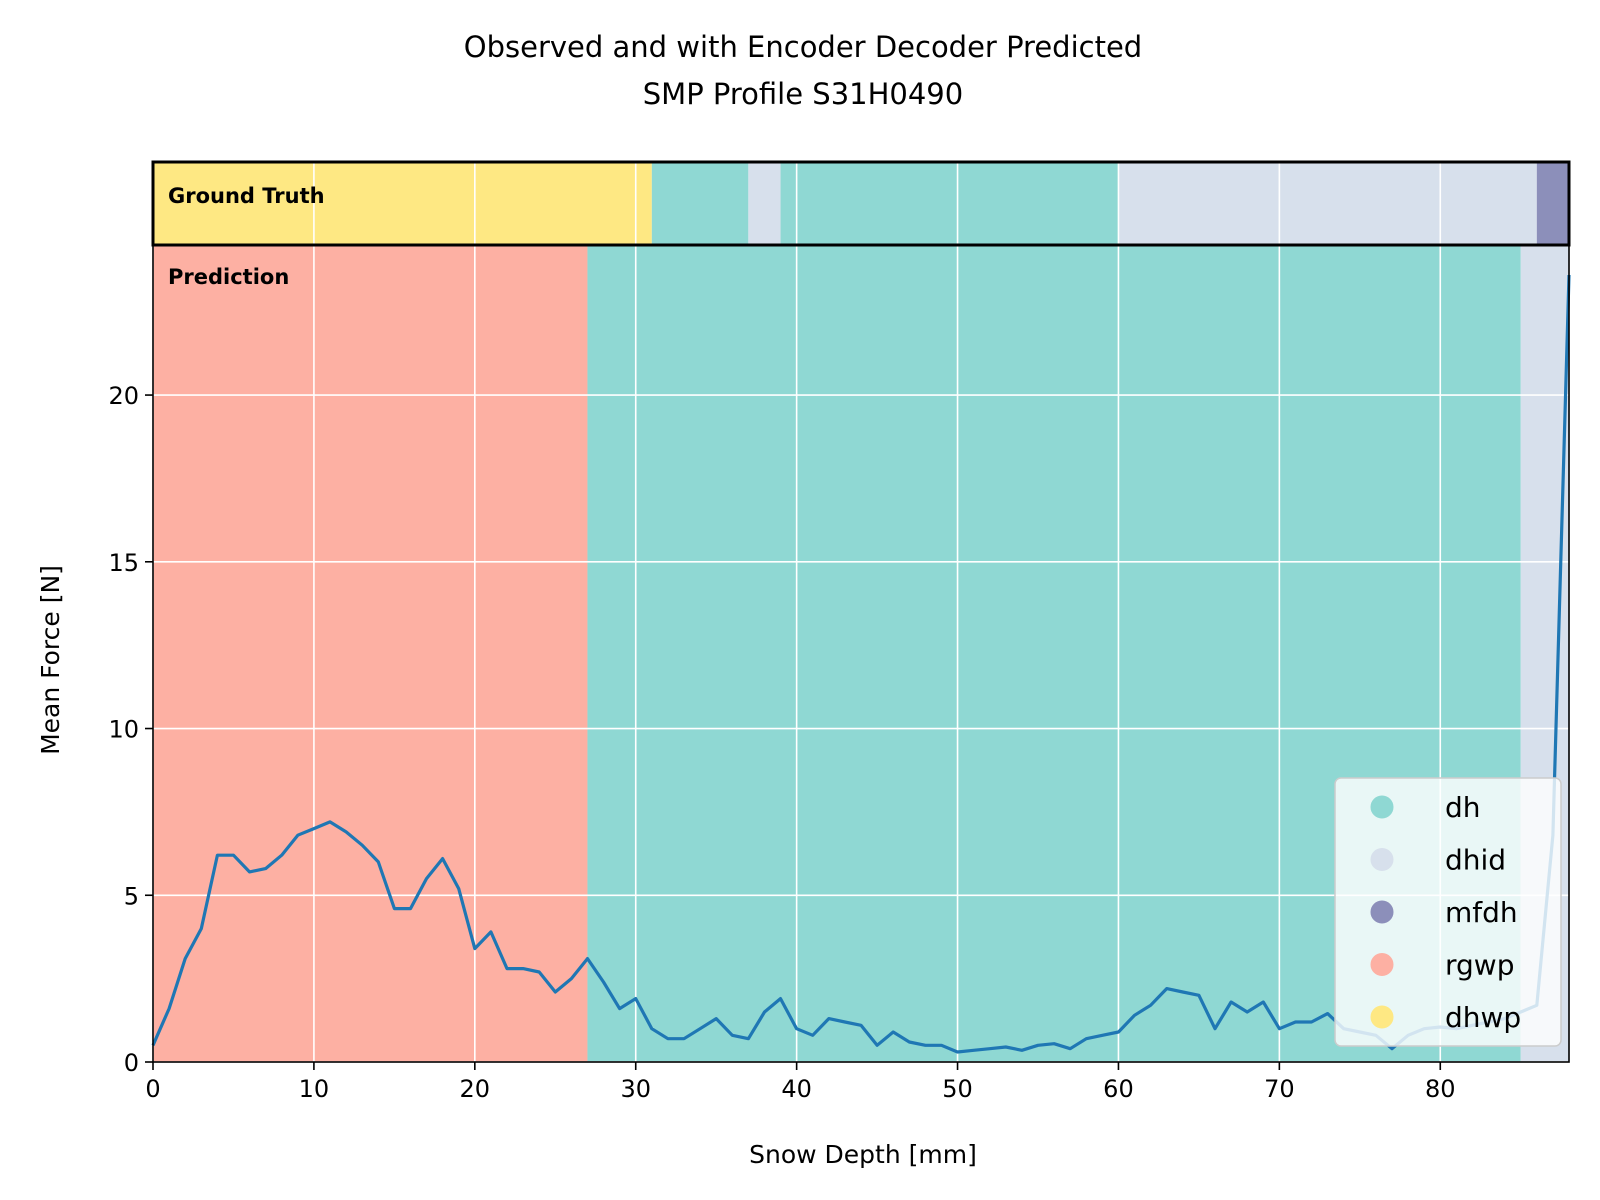 This screenshot has width=1600, height=1200. Describe the element at coordinates (131, 1063) in the screenshot. I see `y-tick-label: 0` at that location.